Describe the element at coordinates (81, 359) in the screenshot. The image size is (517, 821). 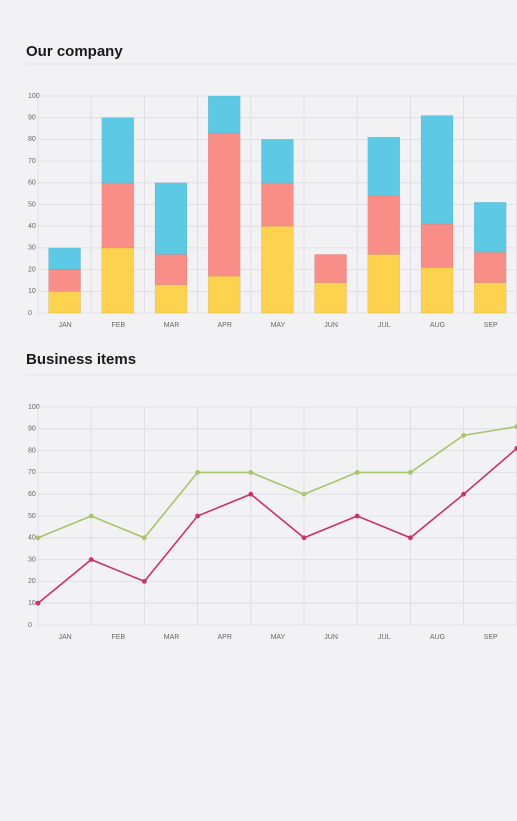
I see `chart-title: Business items` at that location.